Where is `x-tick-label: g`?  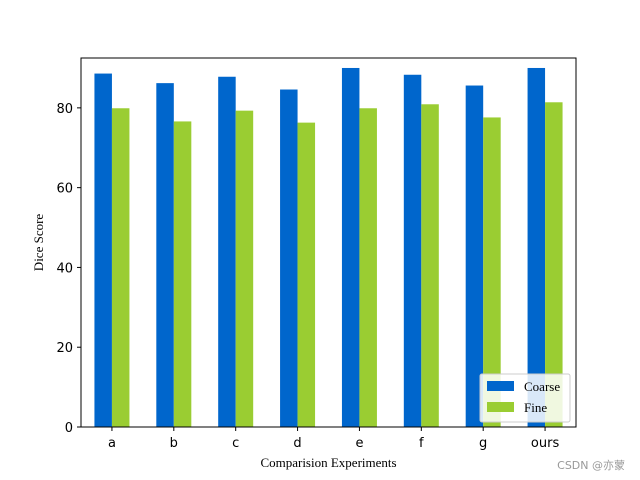 x-tick-label: g is located at coordinates (483, 443).